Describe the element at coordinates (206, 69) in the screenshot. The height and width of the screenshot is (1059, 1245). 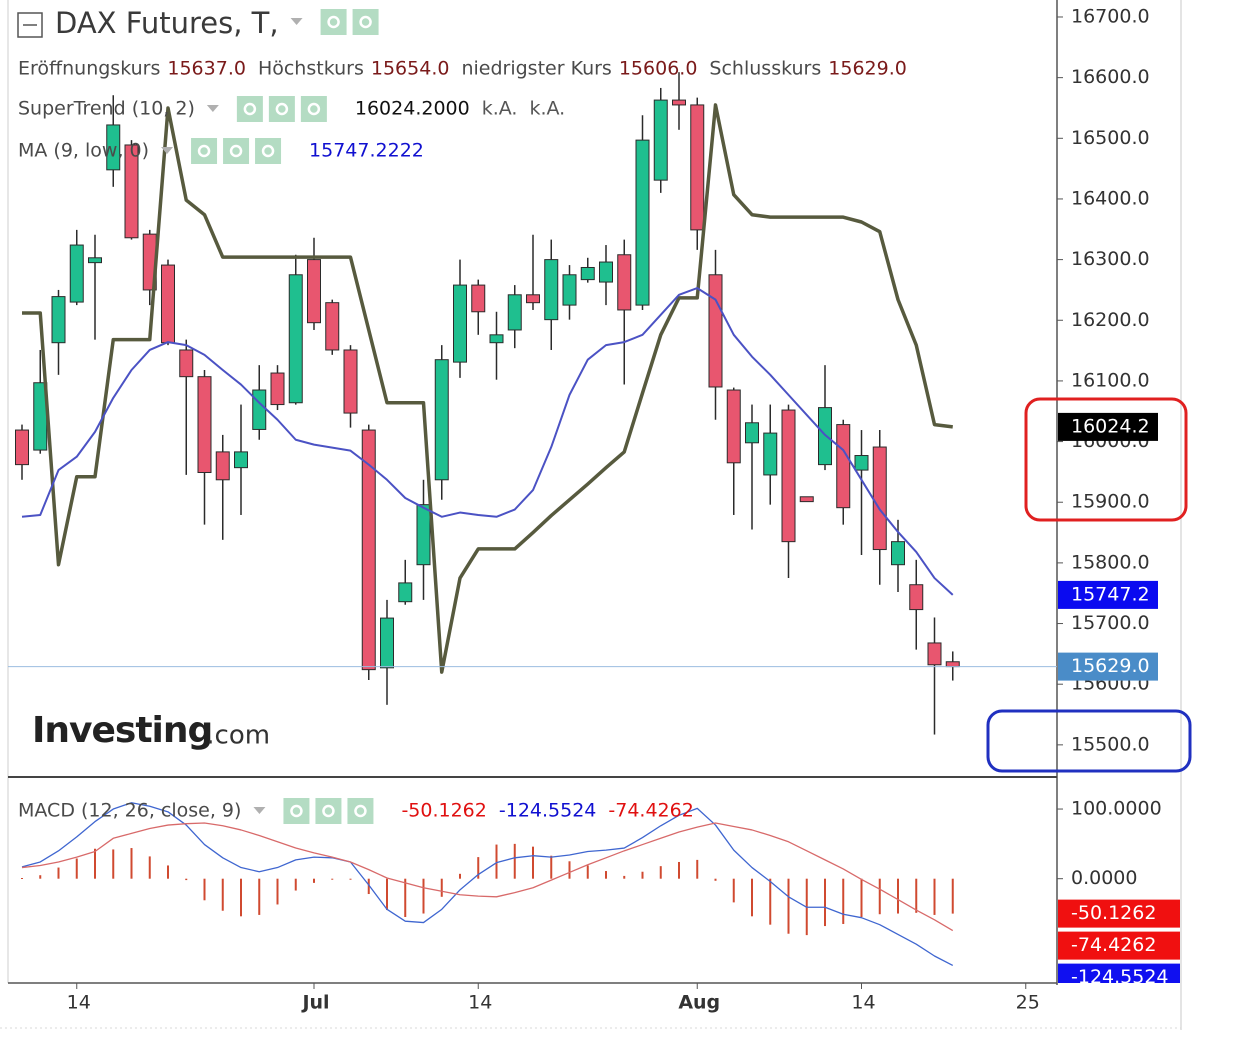
I see `ohlc-value: 15637.0` at that location.